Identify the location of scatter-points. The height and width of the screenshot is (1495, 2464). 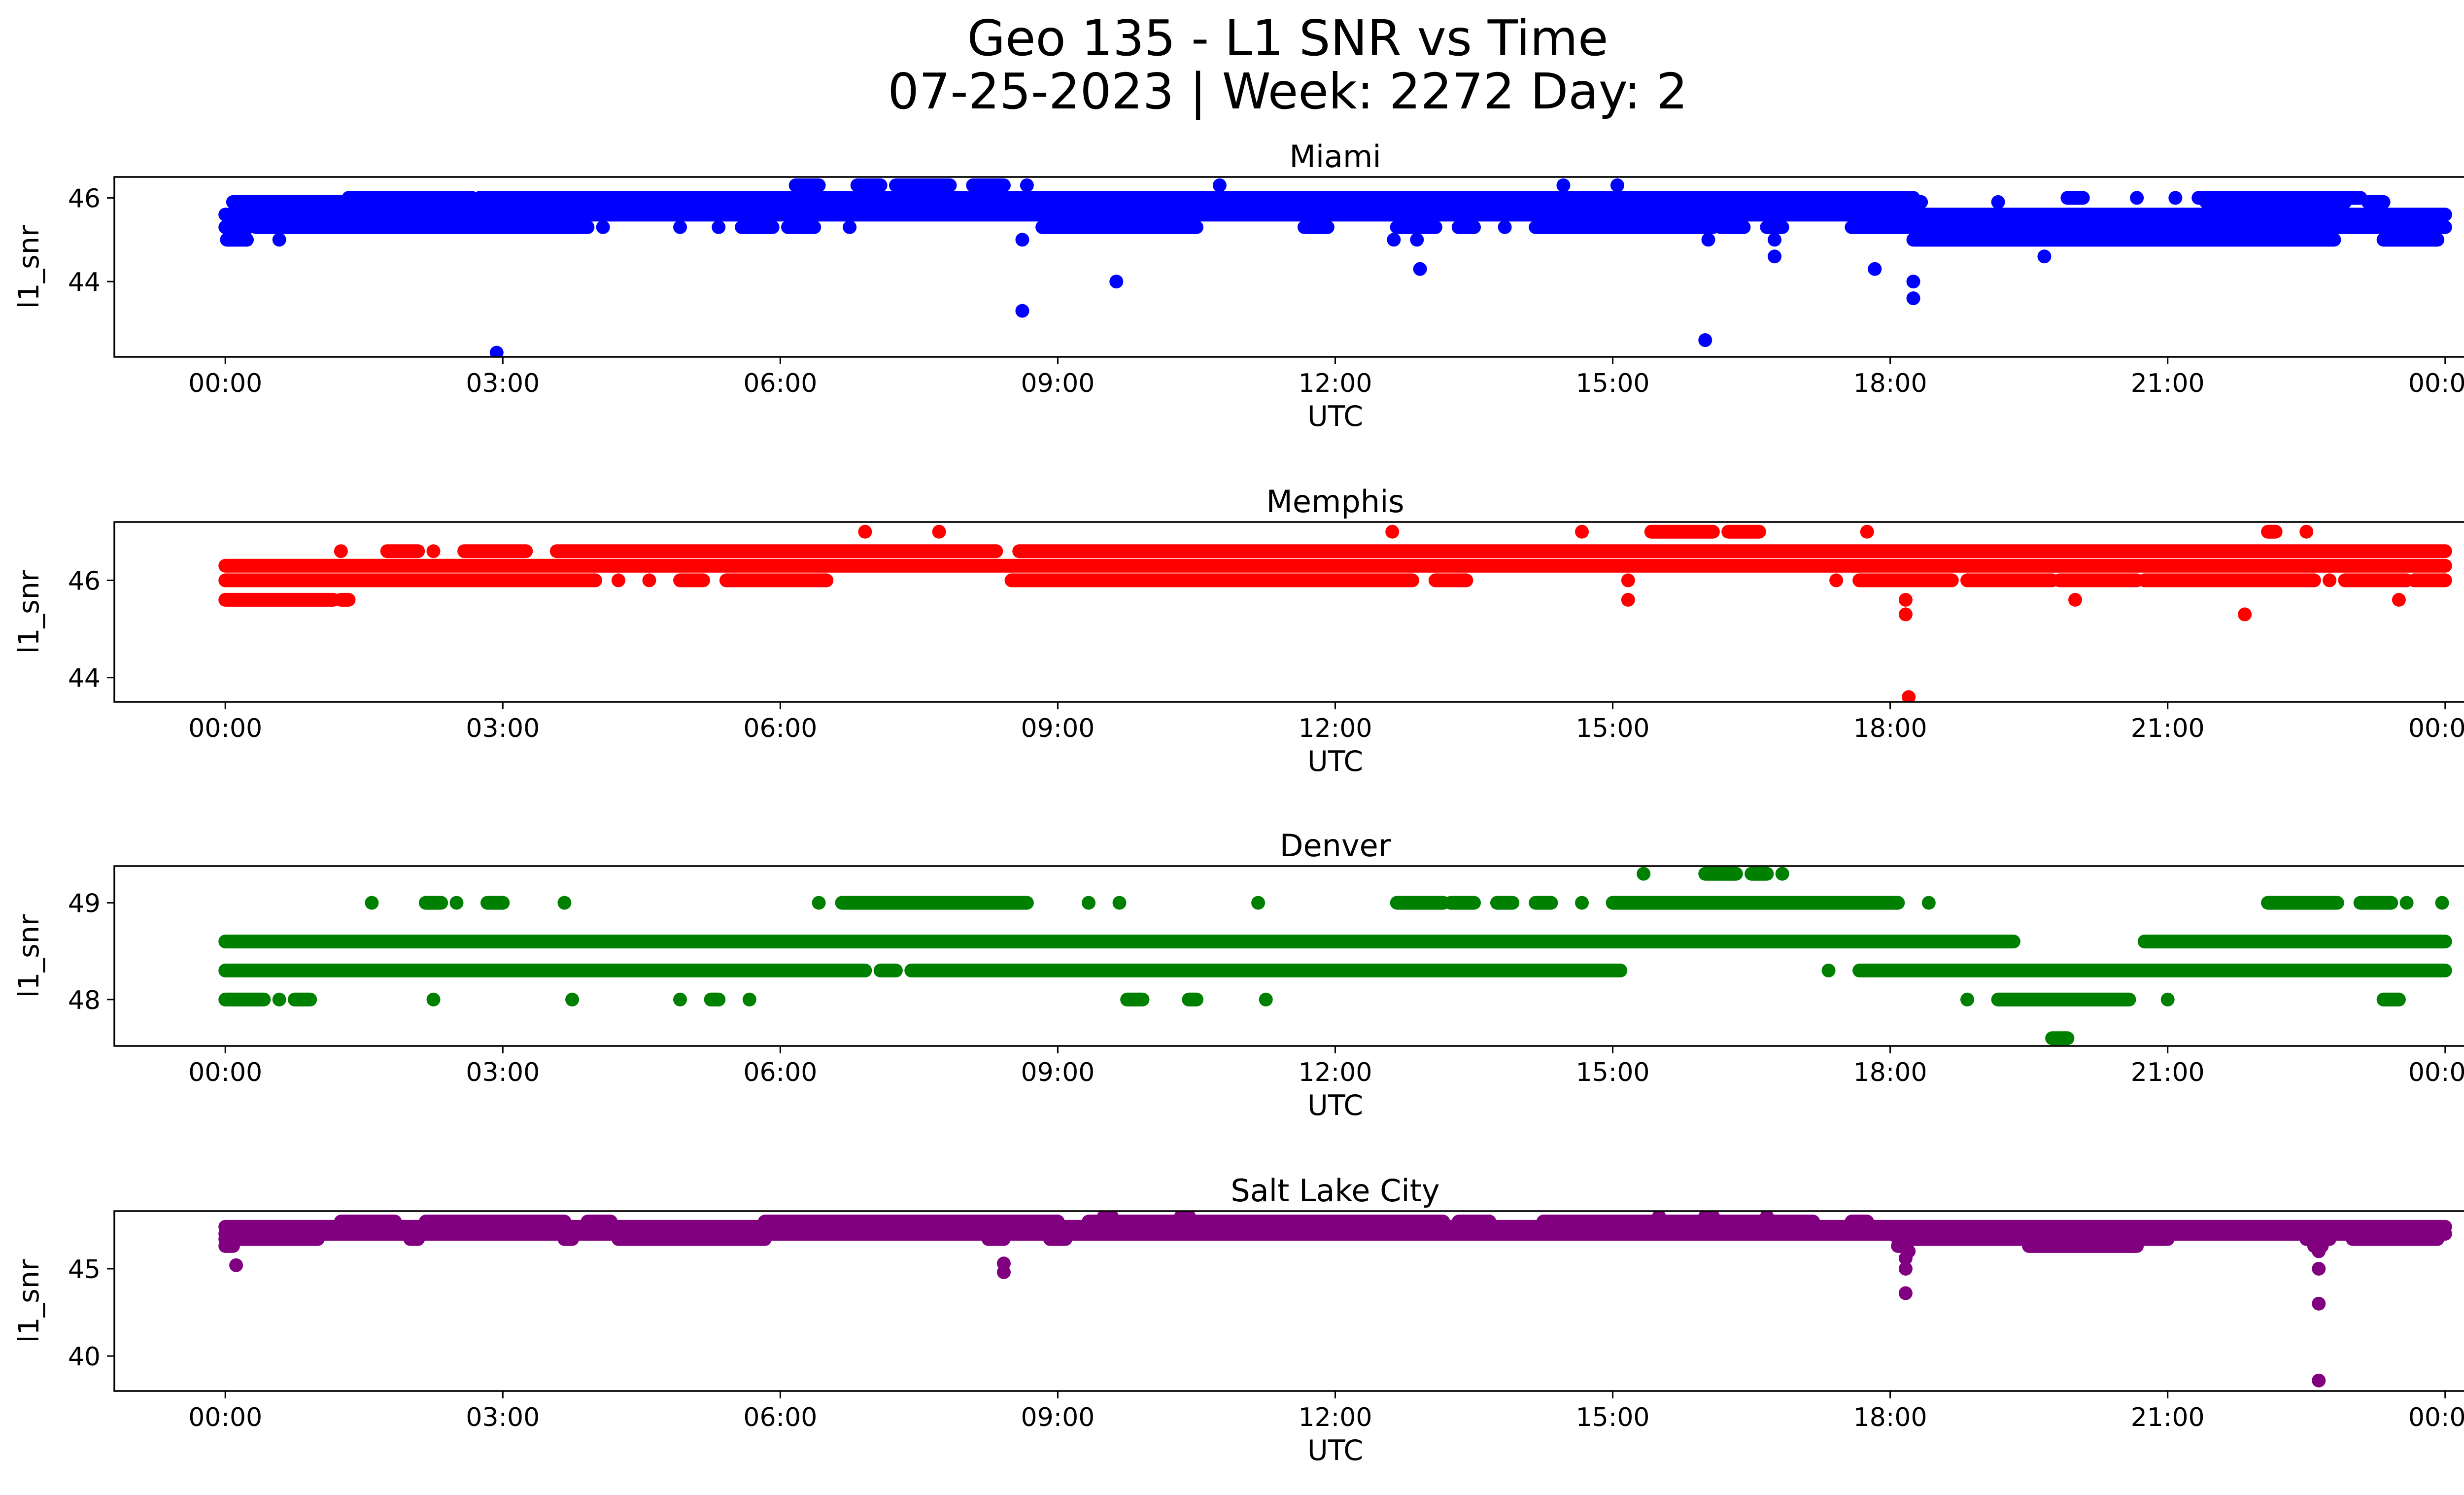
(1335, 956).